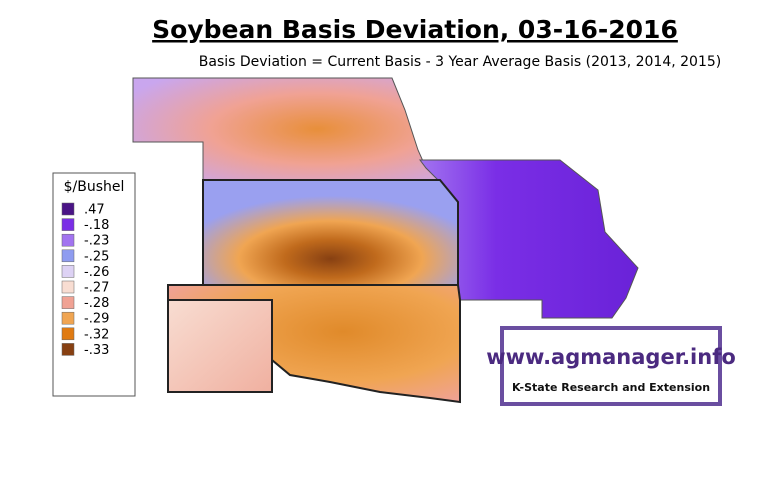 The width and height of the screenshot is (779, 481). Describe the element at coordinates (96, 319) in the screenshot. I see `legend-label: -.29` at that location.